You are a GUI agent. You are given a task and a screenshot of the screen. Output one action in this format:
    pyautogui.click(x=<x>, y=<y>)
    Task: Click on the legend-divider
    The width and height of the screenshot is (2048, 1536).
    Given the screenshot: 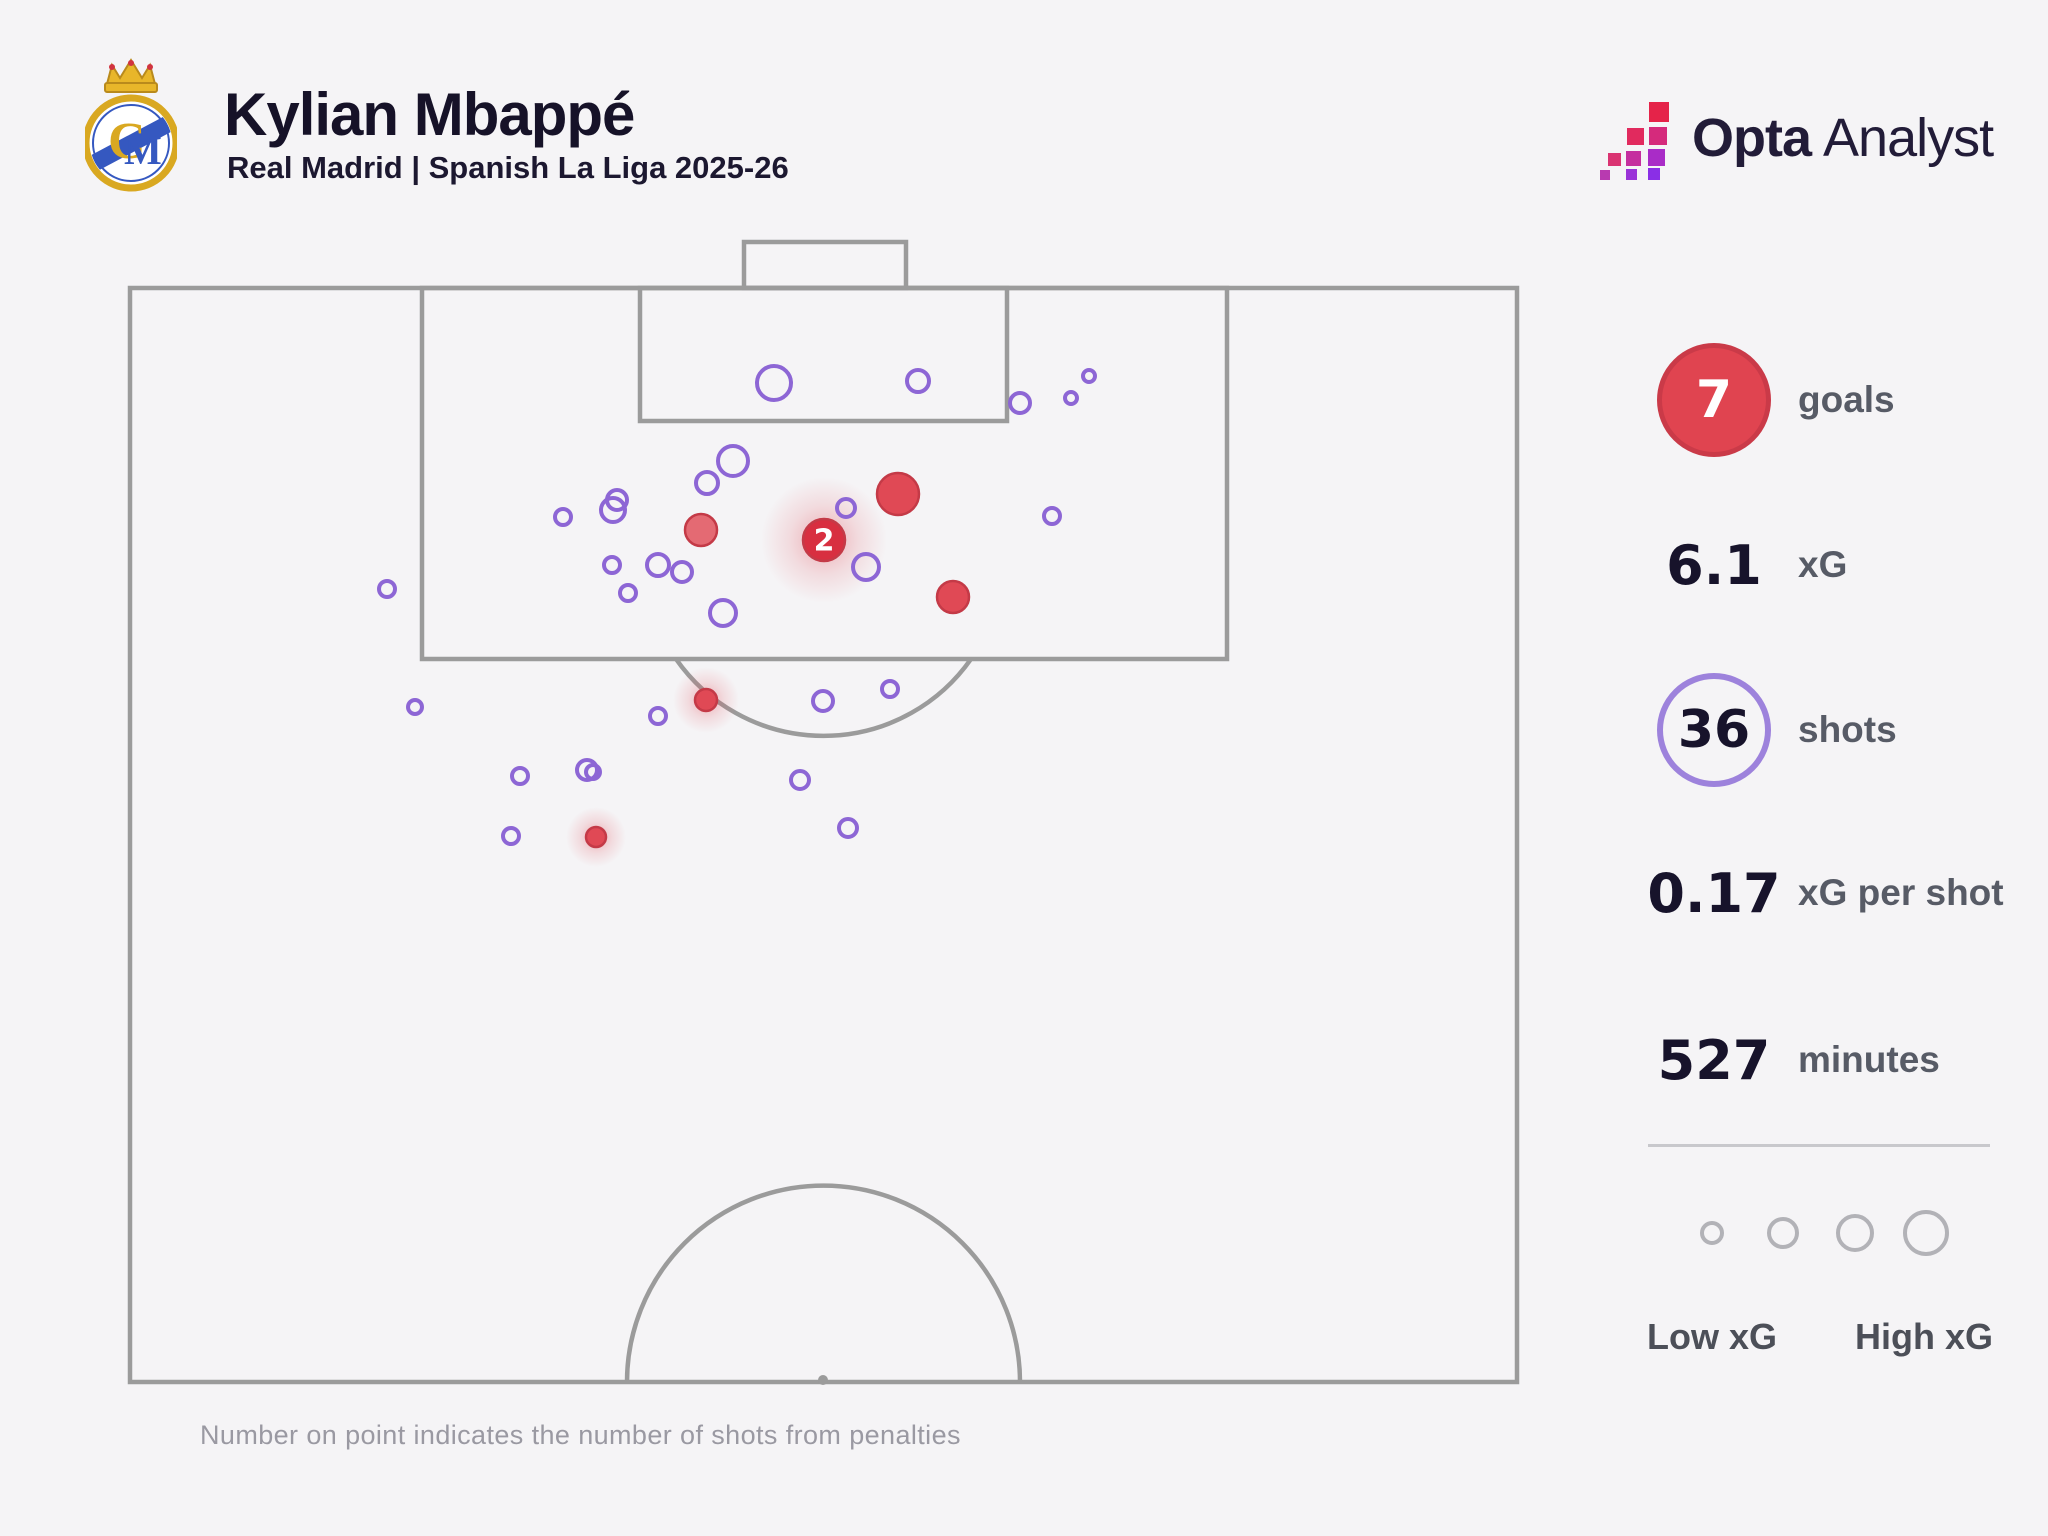 What is the action you would take?
    pyautogui.click(x=1819, y=1145)
    